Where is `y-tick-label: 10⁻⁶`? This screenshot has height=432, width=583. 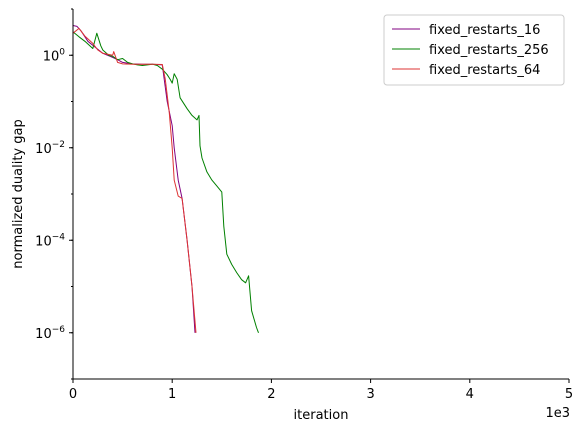
y-tick-label: 10⁻⁶ is located at coordinates (50, 333).